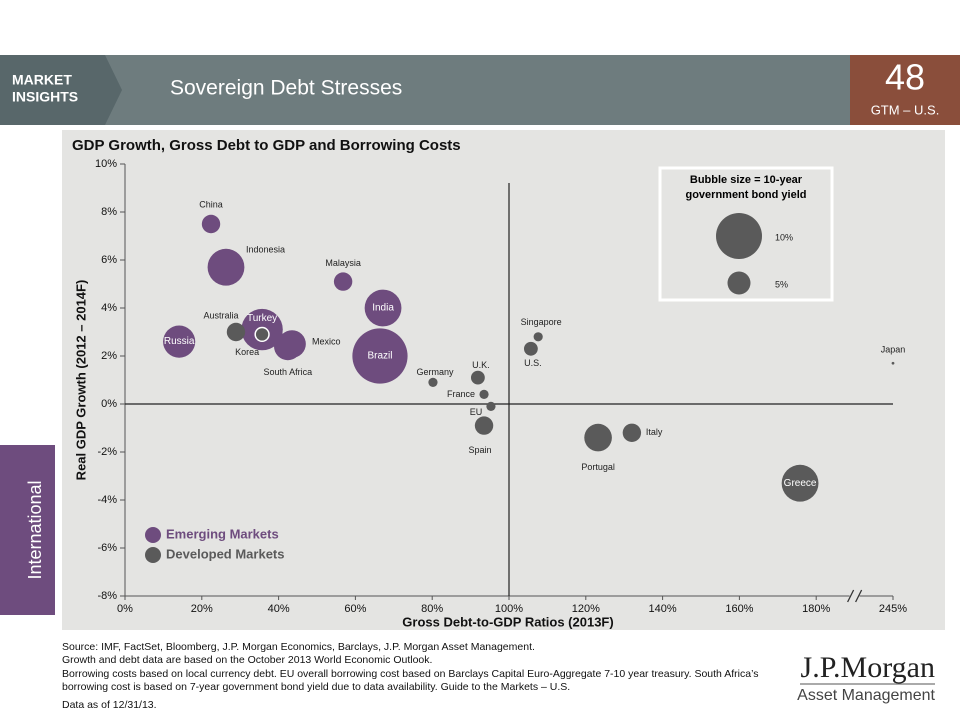 This screenshot has height=720, width=960. I want to click on bubble-label: Italy, so click(654, 432).